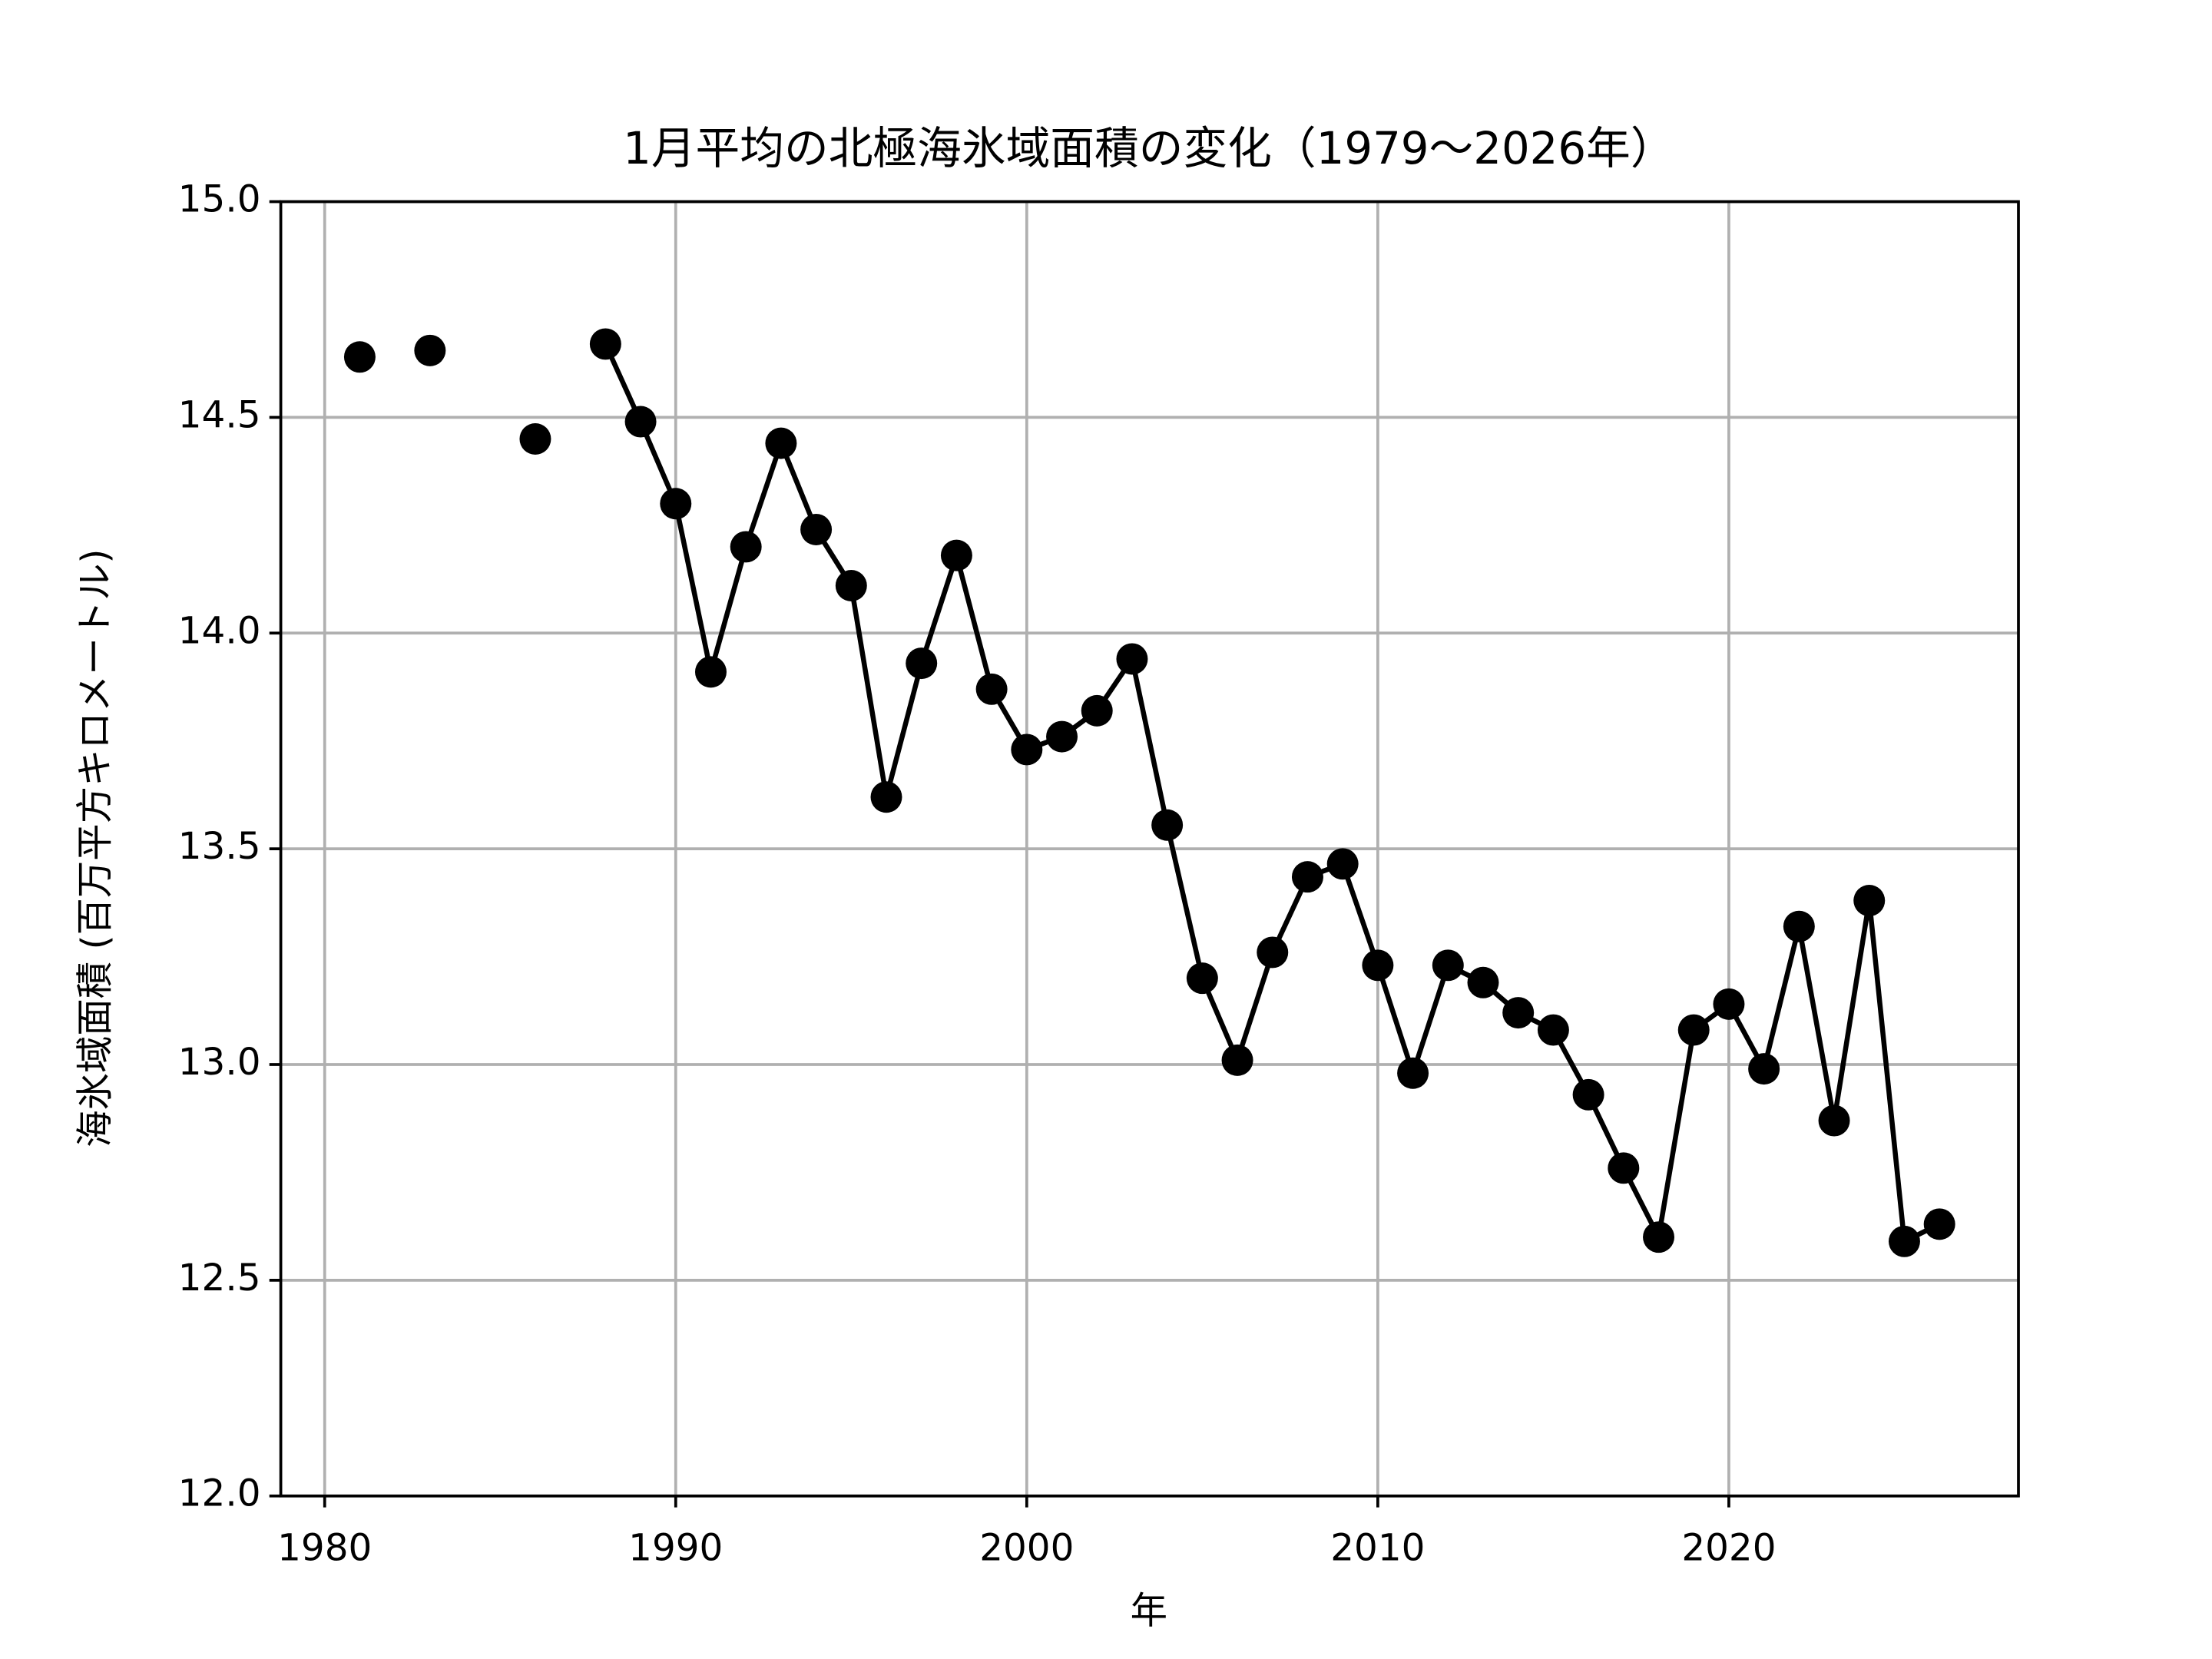 The height and width of the screenshot is (1659, 2212). Describe the element at coordinates (219, 846) in the screenshot. I see `y-tick-label: 13.5` at that location.